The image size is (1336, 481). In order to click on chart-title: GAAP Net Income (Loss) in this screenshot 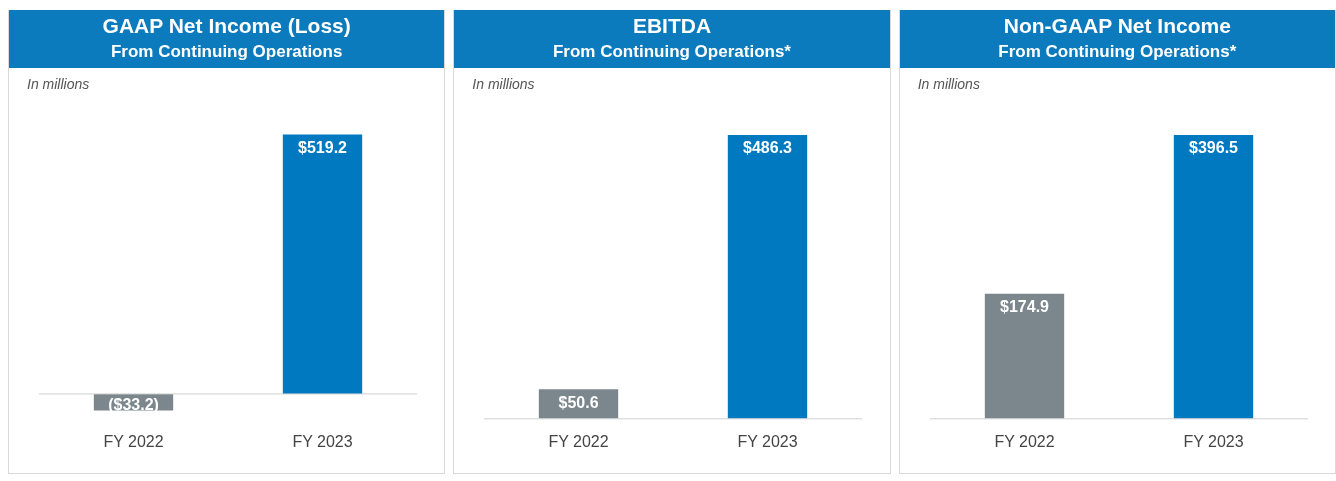, I will do `click(226, 26)`.